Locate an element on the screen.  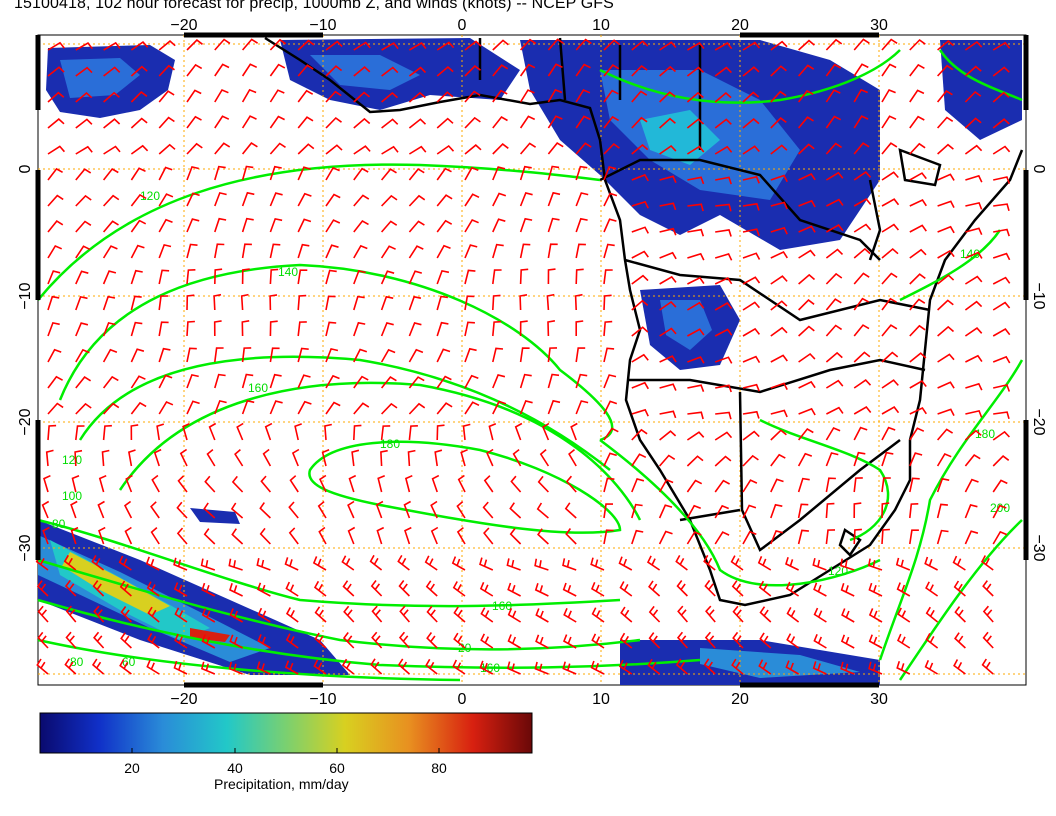
lon-label: −10 is located at coordinates (322, 25).